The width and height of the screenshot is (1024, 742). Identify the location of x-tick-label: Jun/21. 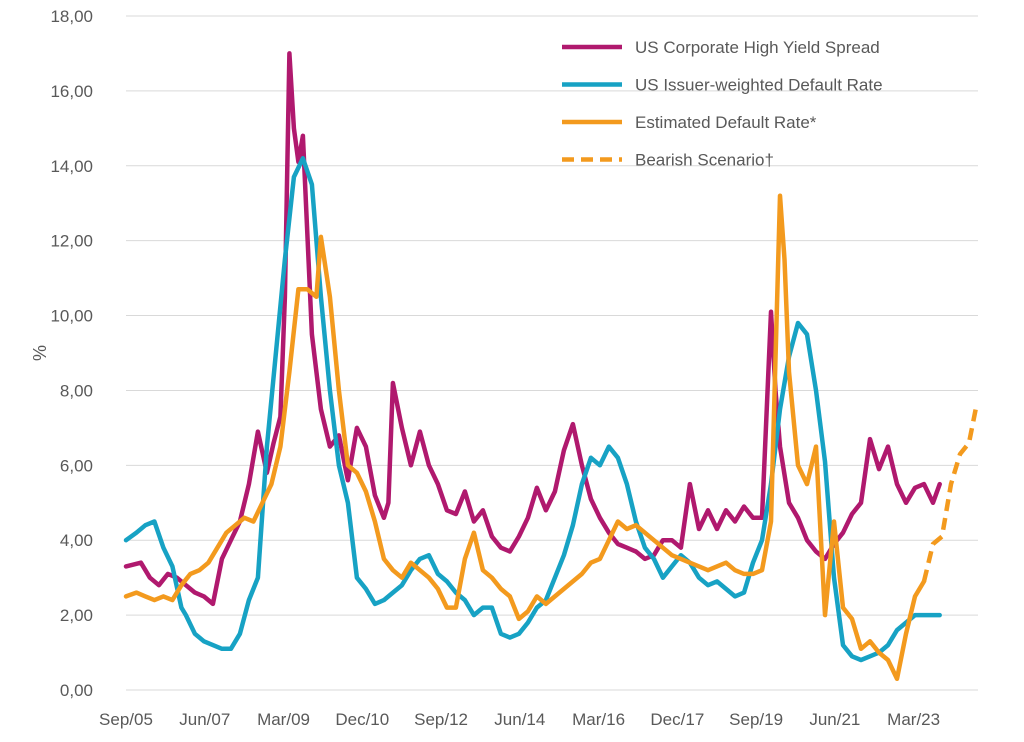
(834, 719).